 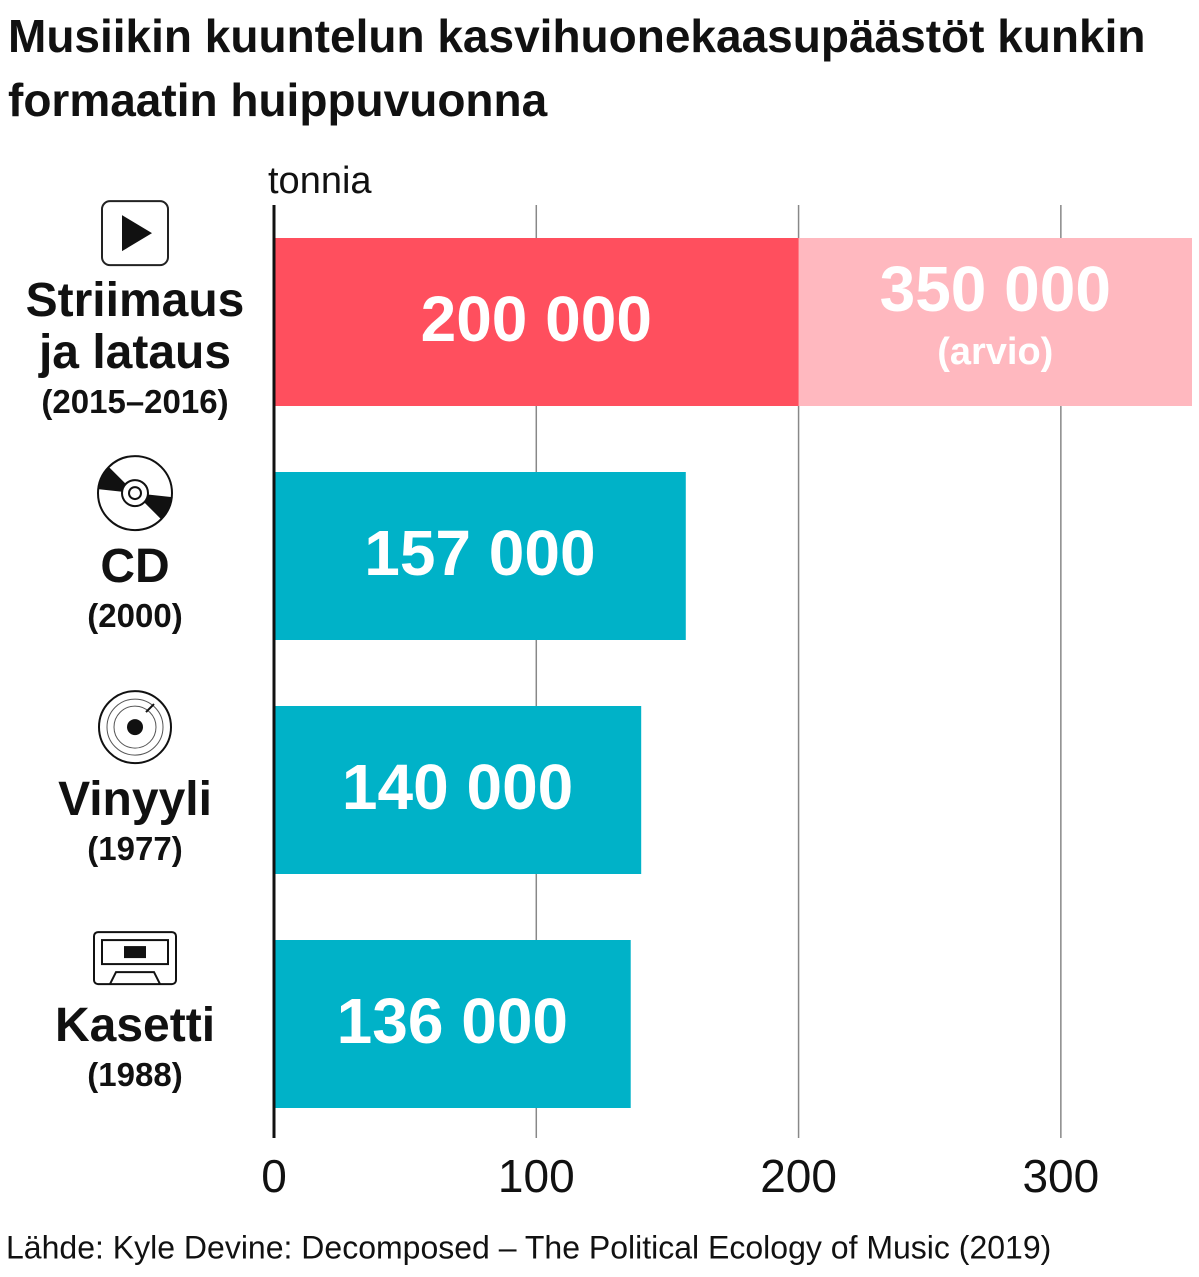 I want to click on x-tick-label: 0, so click(x=274, y=1176).